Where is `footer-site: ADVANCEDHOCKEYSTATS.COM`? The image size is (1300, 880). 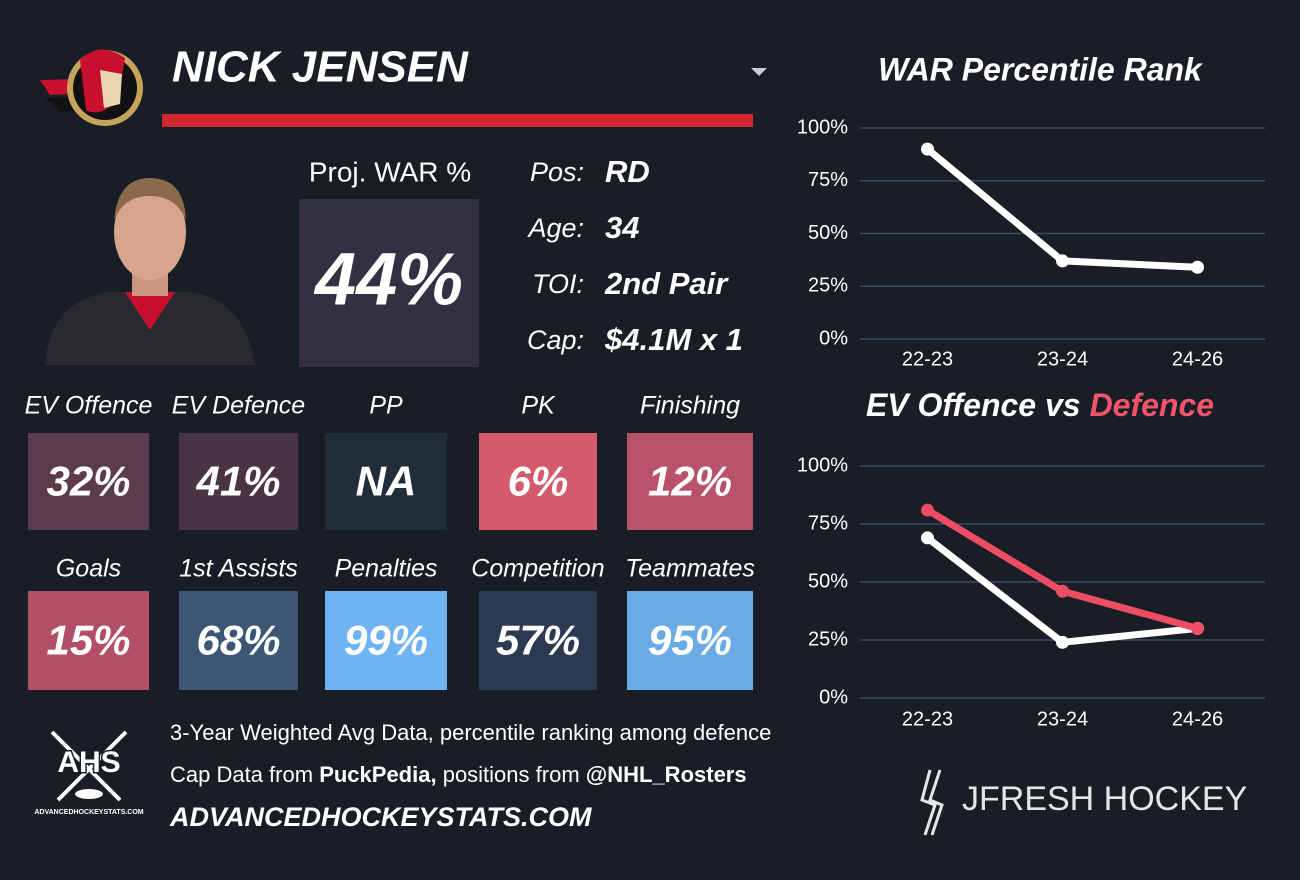
footer-site: ADVANCEDHOCKEYSTATS.COM is located at coordinates (381, 817).